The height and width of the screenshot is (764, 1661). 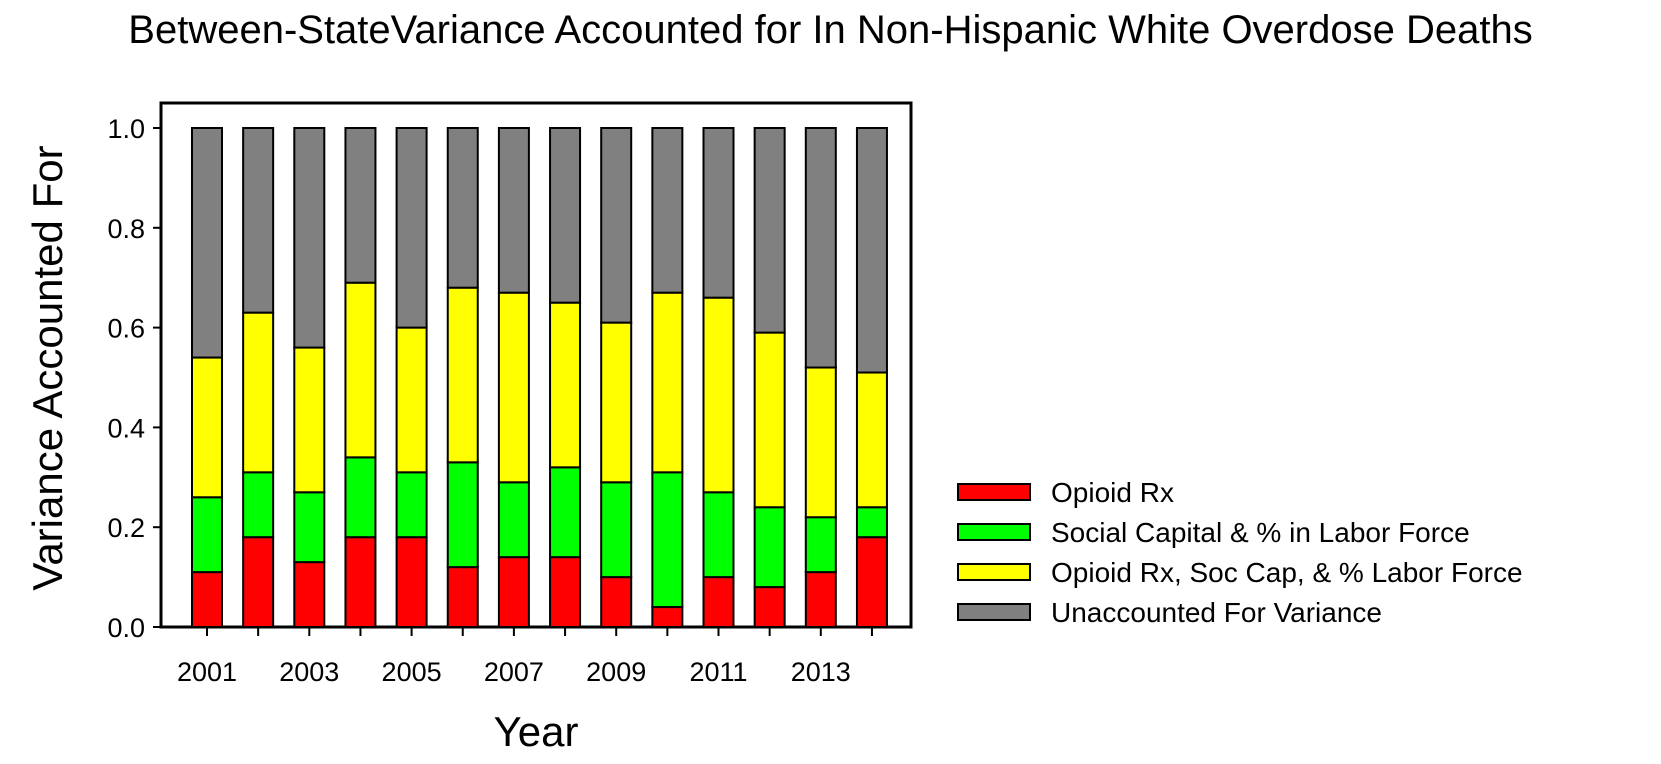 What do you see at coordinates (134, 378) in the screenshot?
I see `y-axis: 0.0 0.2 0.4 0.6 0.8 1.0` at bounding box center [134, 378].